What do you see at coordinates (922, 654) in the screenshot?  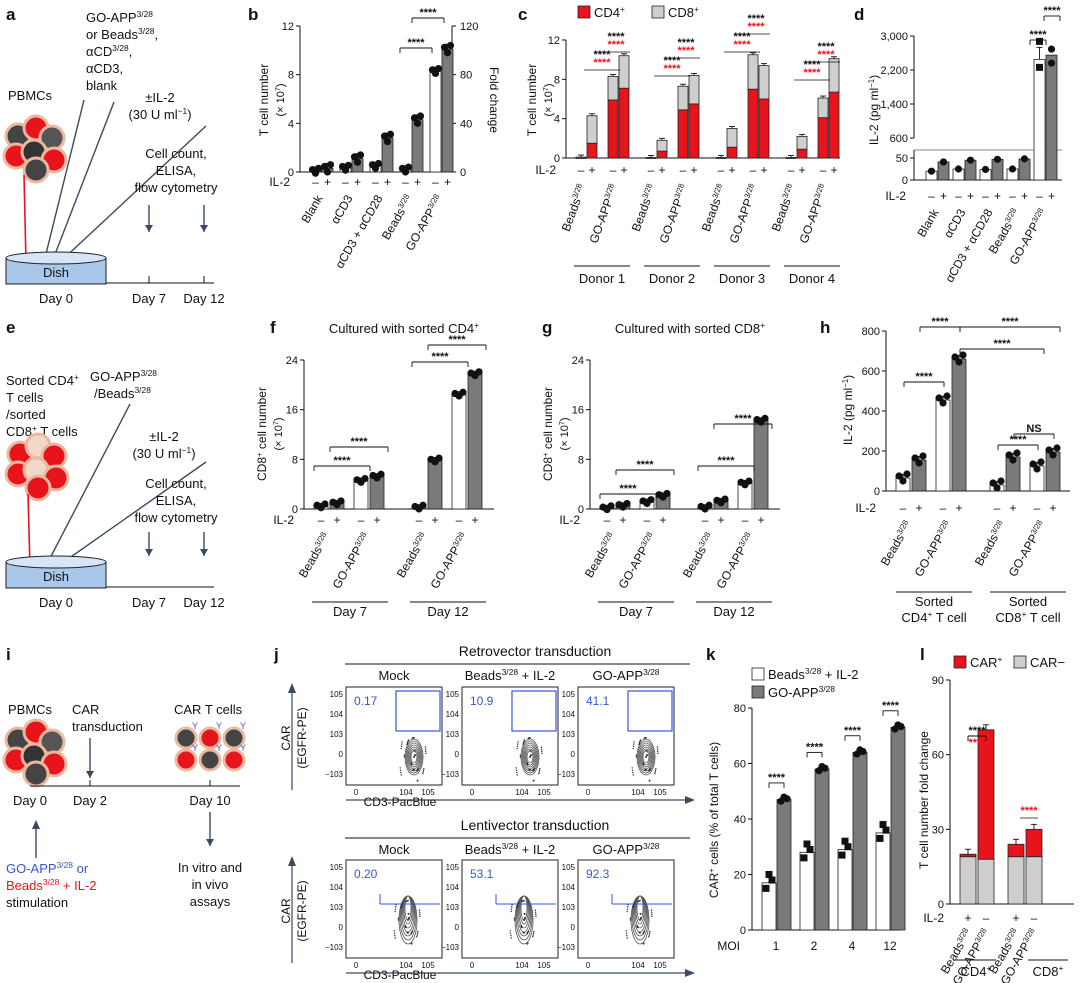 I see `t: l` at bounding box center [922, 654].